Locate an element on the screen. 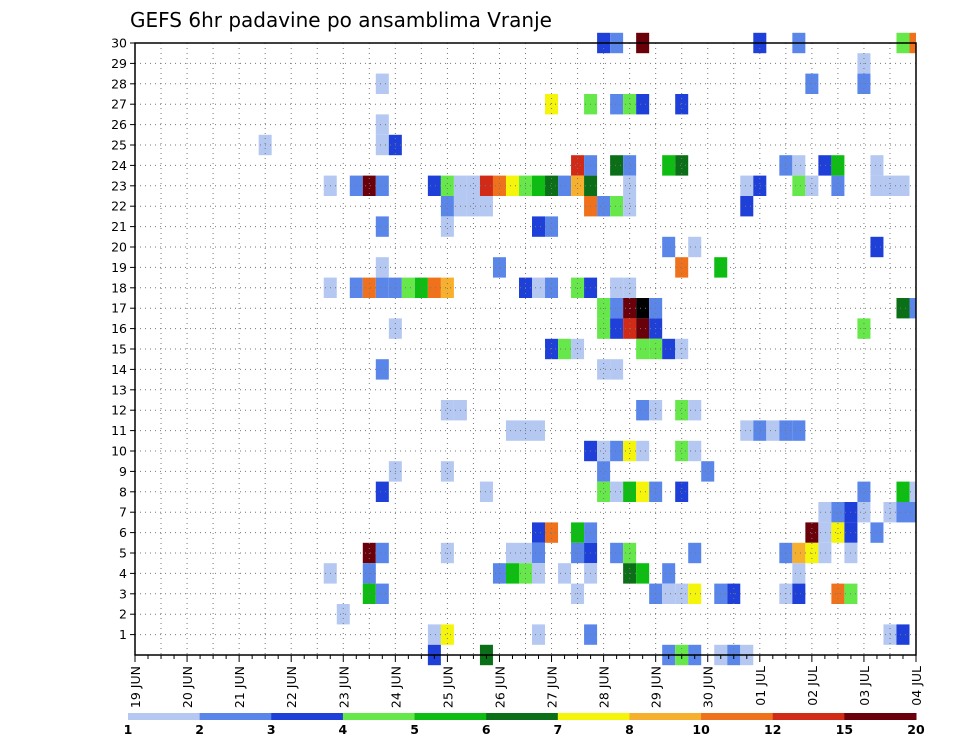 This screenshot has height=747, width=960. y-tick-label: 20 is located at coordinates (119, 247).